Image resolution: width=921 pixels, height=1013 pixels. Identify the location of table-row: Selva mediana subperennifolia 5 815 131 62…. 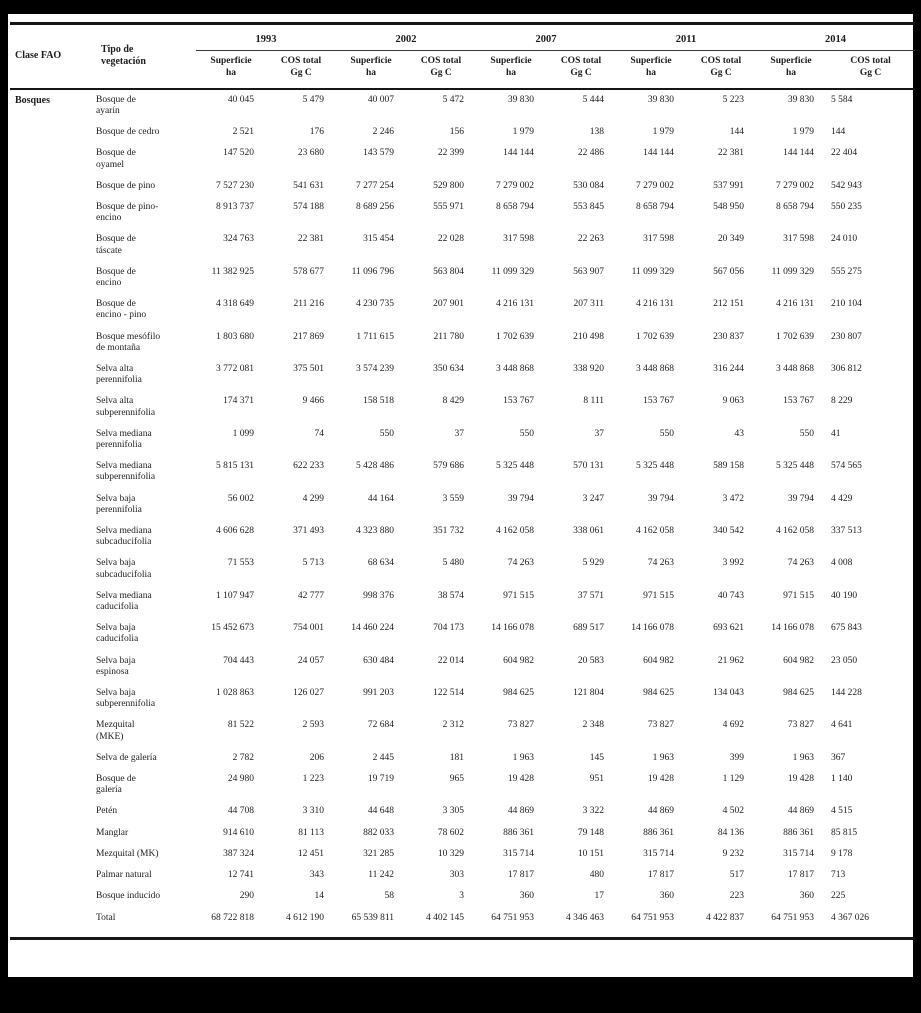
(462, 472).